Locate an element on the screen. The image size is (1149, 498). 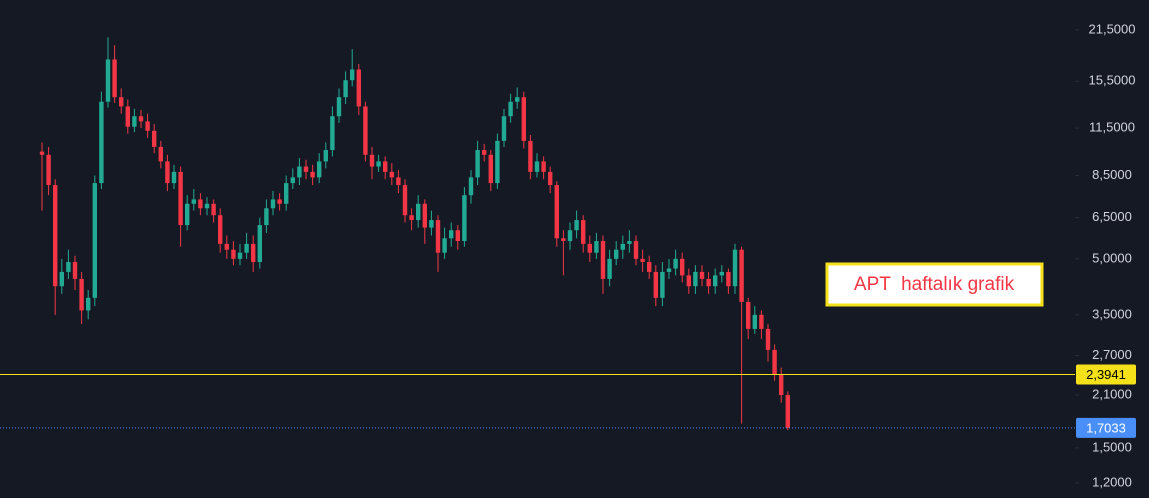
price-label: 1,7033 is located at coordinates (1106, 427).